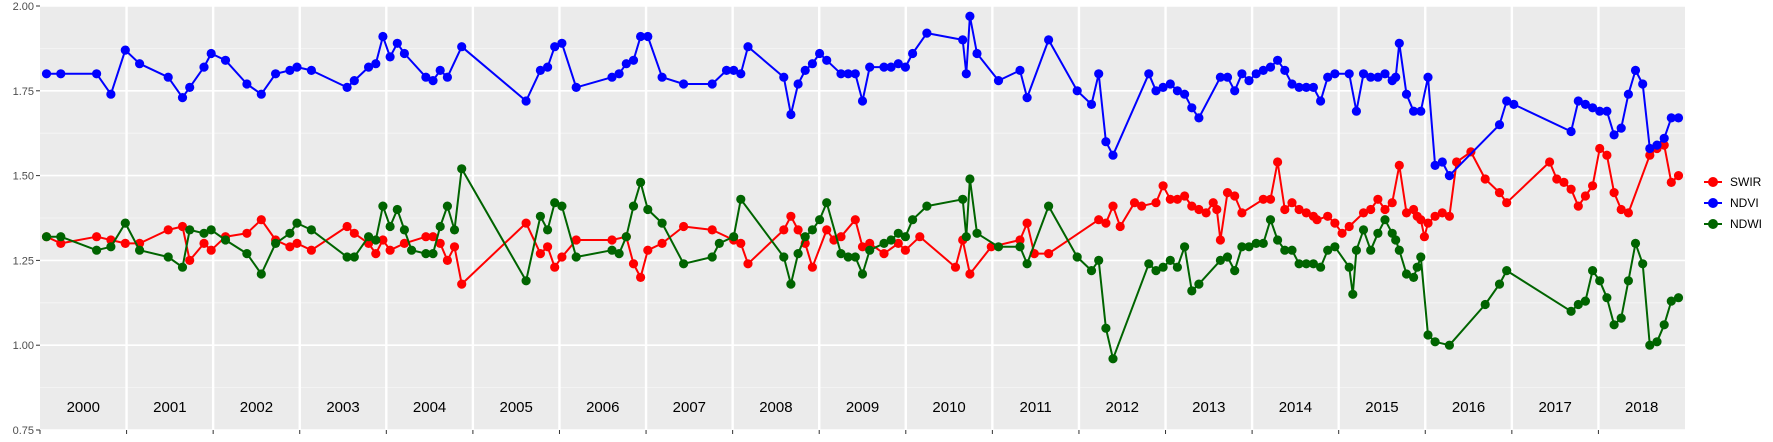 This screenshot has height=442, width=1773. I want to click on year-label: 2002, so click(256, 407).